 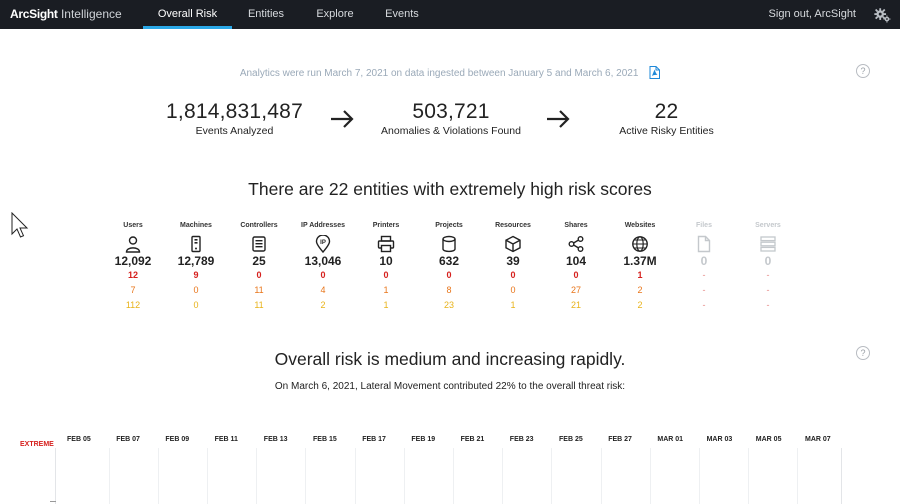 I want to click on entity-type-label: Resources, so click(x=513, y=225).